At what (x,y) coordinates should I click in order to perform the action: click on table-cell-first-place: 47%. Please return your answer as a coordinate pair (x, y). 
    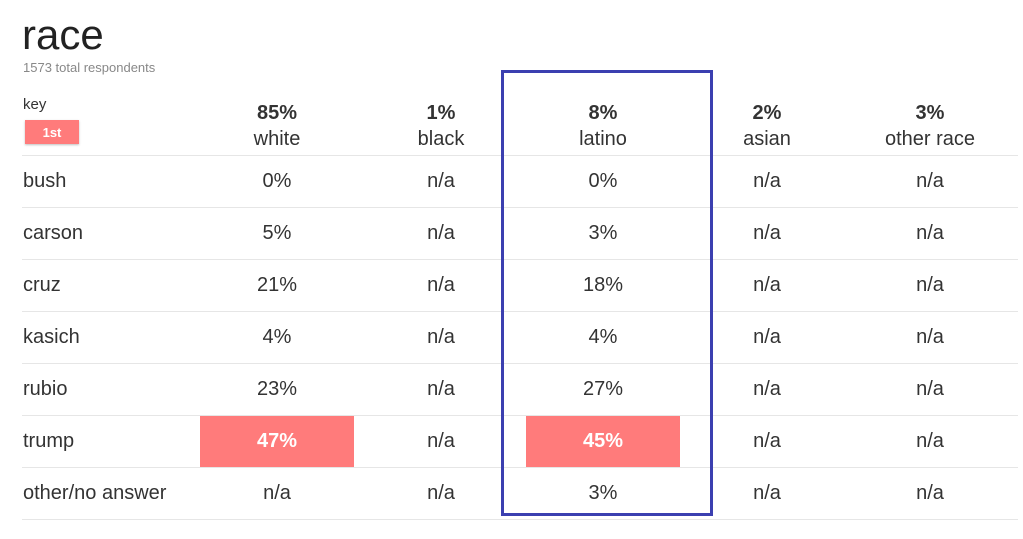
    Looking at the image, I should click on (277, 441).